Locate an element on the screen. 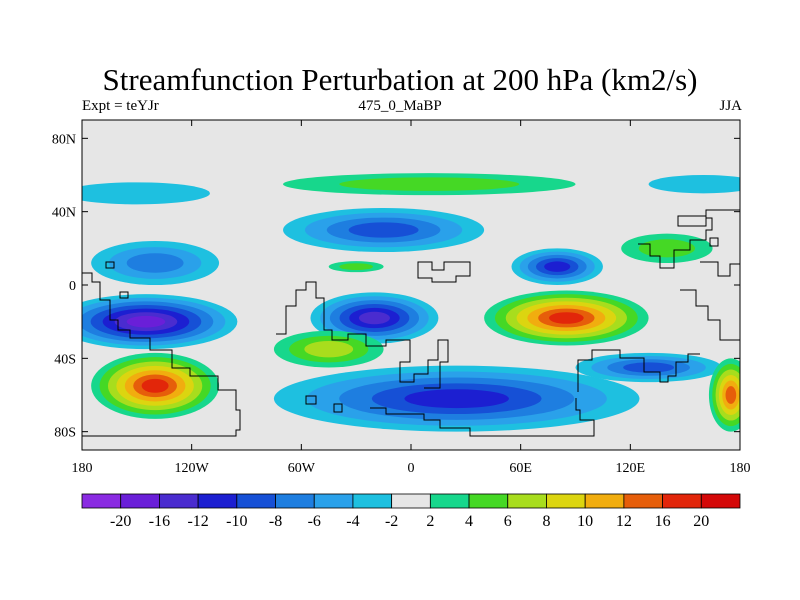 This screenshot has height=600, width=800. colorbar-label: 12 is located at coordinates (624, 521).